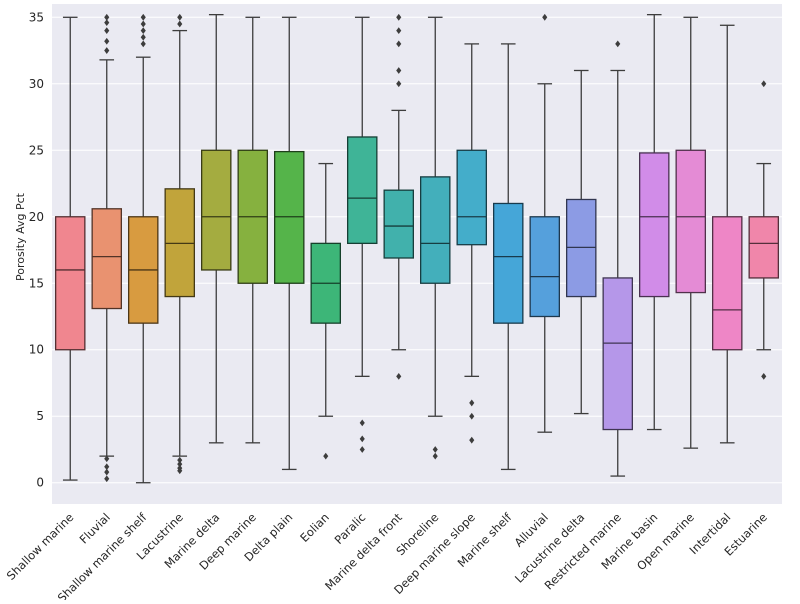 The width and height of the screenshot is (800, 604). What do you see at coordinates (40, 483) in the screenshot?
I see `y-tick-label: 0` at bounding box center [40, 483].